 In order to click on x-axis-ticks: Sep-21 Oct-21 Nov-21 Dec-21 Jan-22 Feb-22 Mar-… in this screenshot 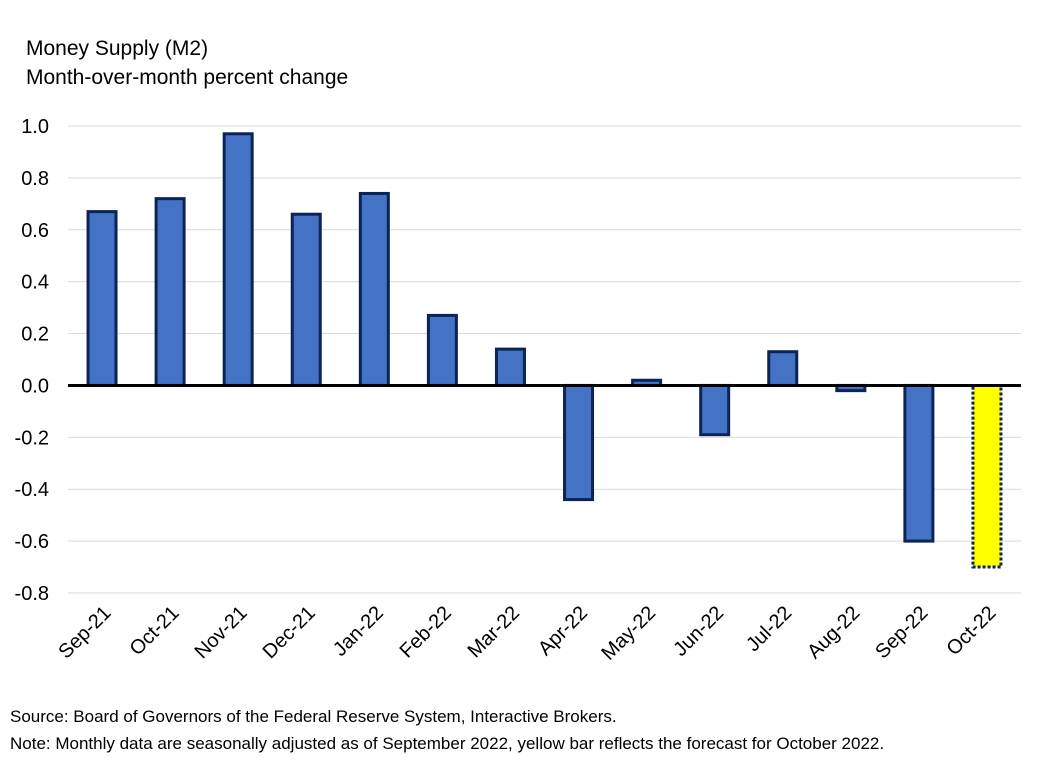, I will do `click(527, 633)`.